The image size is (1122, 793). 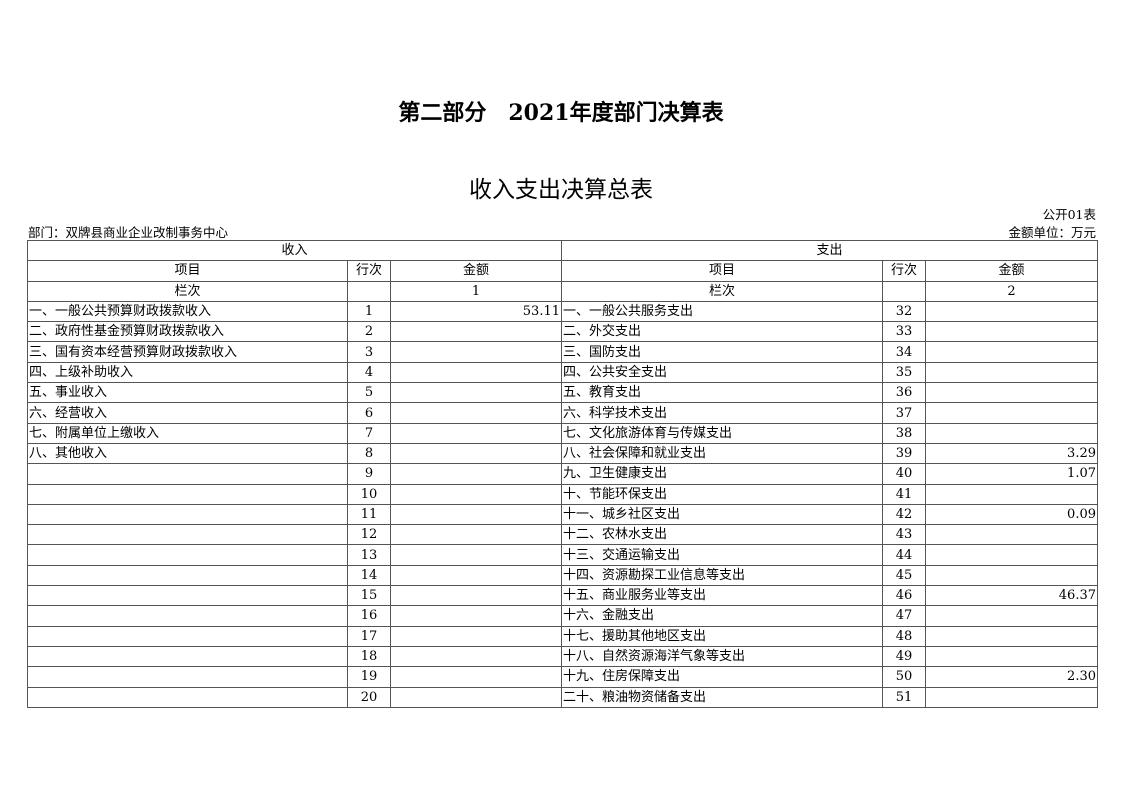 I want to click on expense-line-cell: 38, so click(x=904, y=433).